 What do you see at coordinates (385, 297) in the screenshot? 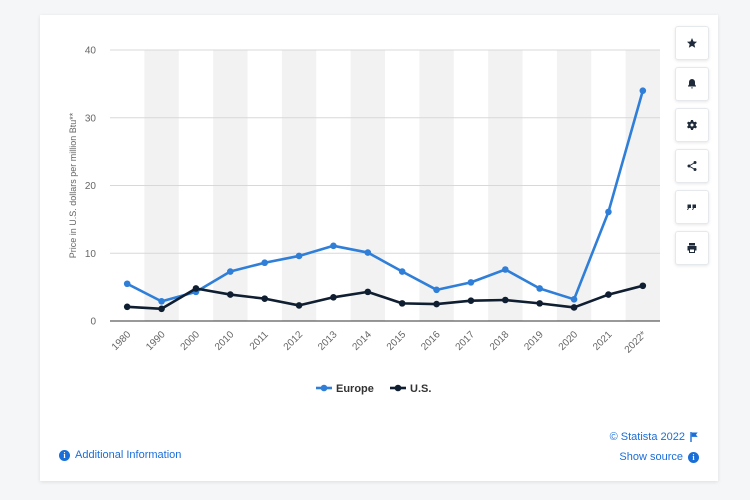
I see `series-line-us` at bounding box center [385, 297].